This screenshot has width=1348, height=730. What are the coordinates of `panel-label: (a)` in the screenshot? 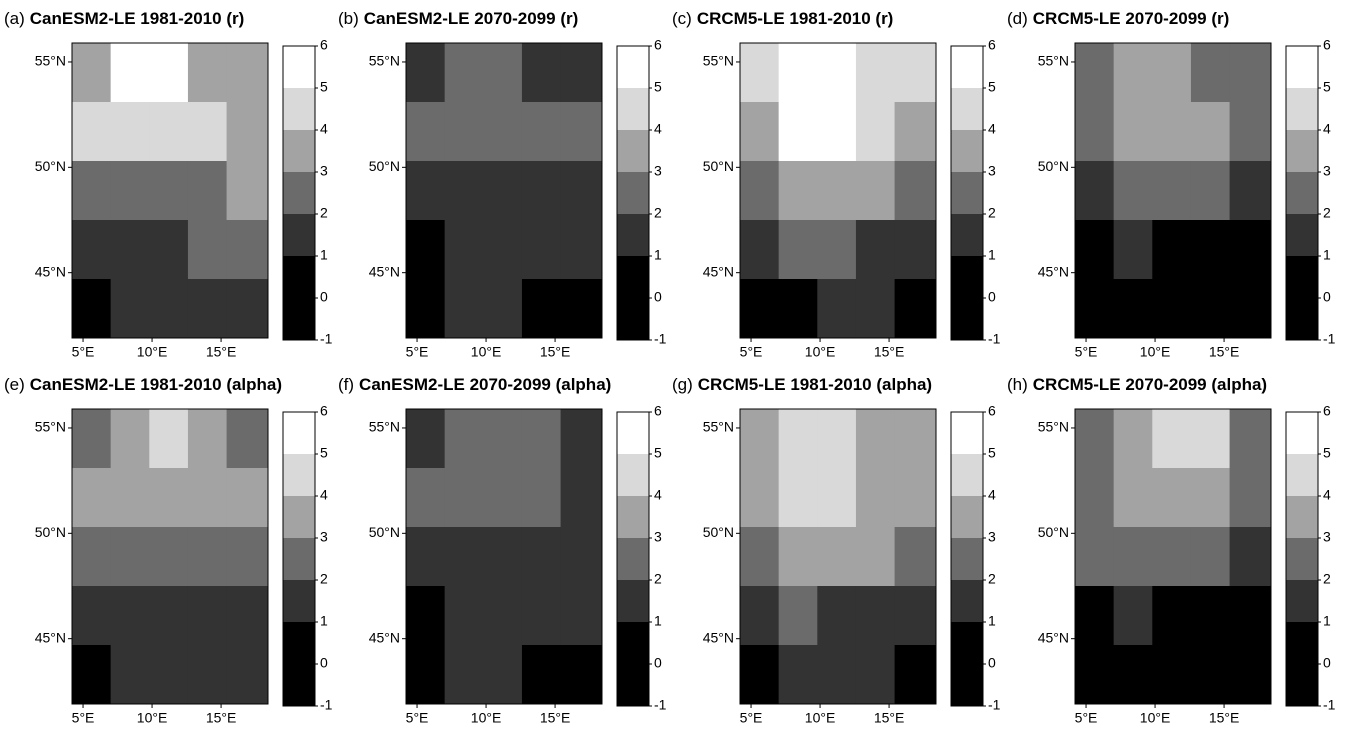 It's located at (14, 18).